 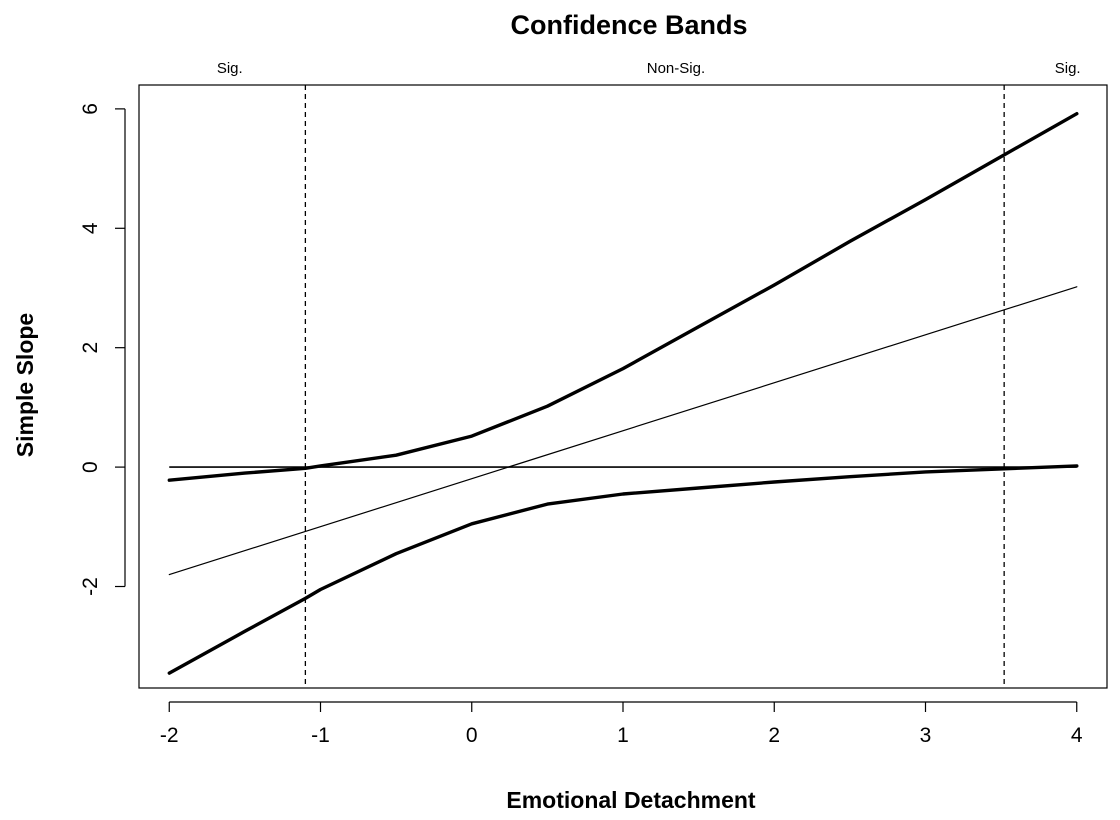 What do you see at coordinates (472, 735) in the screenshot?
I see `x-tick-label: 0` at bounding box center [472, 735].